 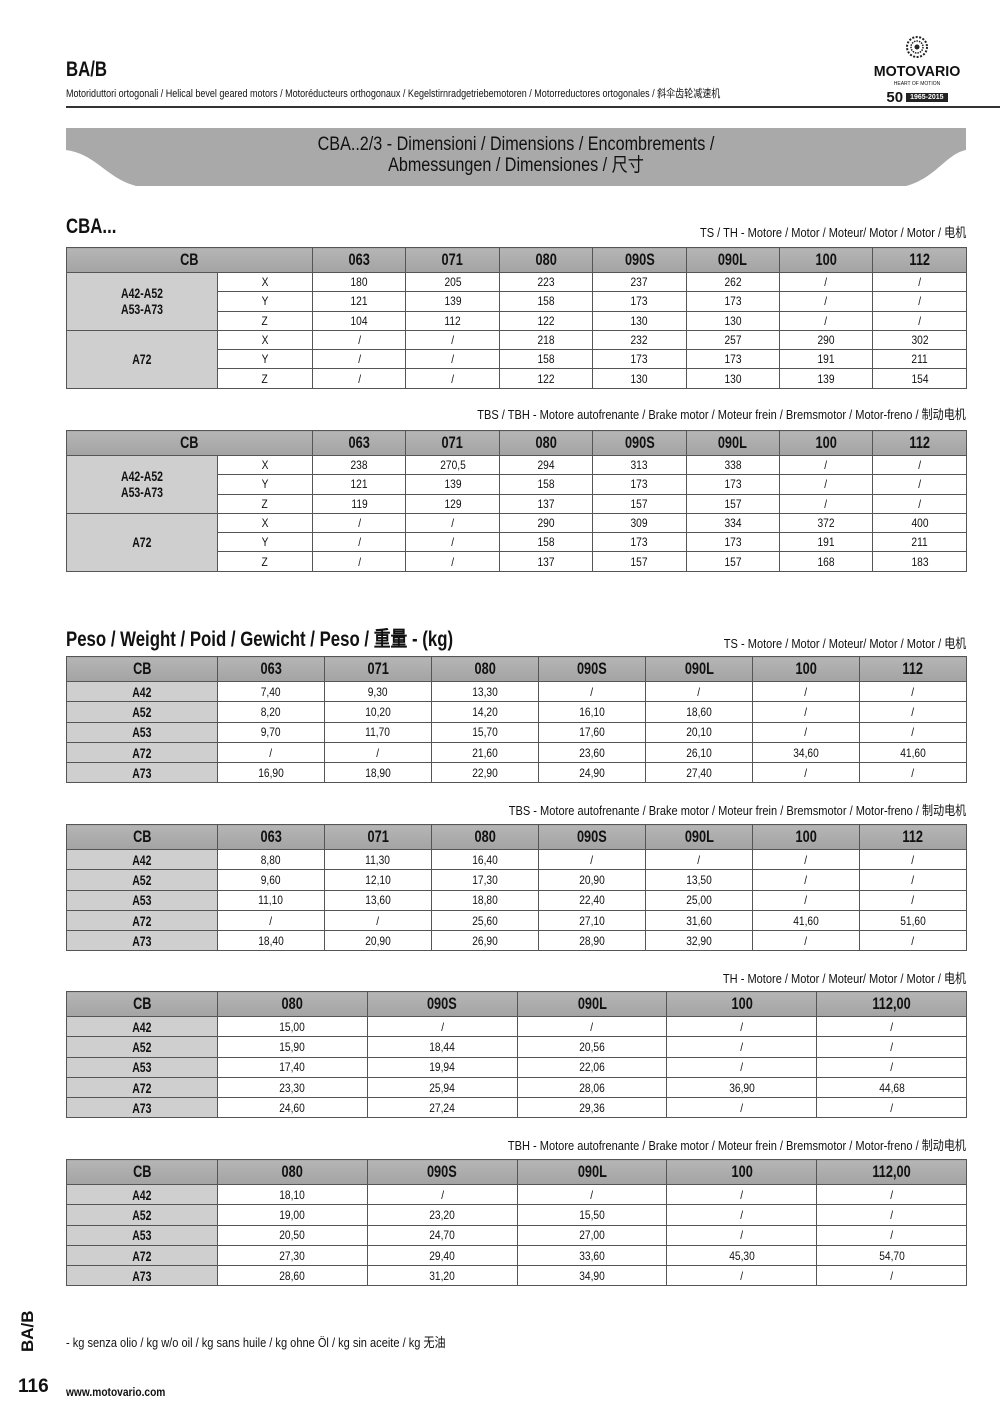 I want to click on row-label-text: A53, so click(x=142, y=900).